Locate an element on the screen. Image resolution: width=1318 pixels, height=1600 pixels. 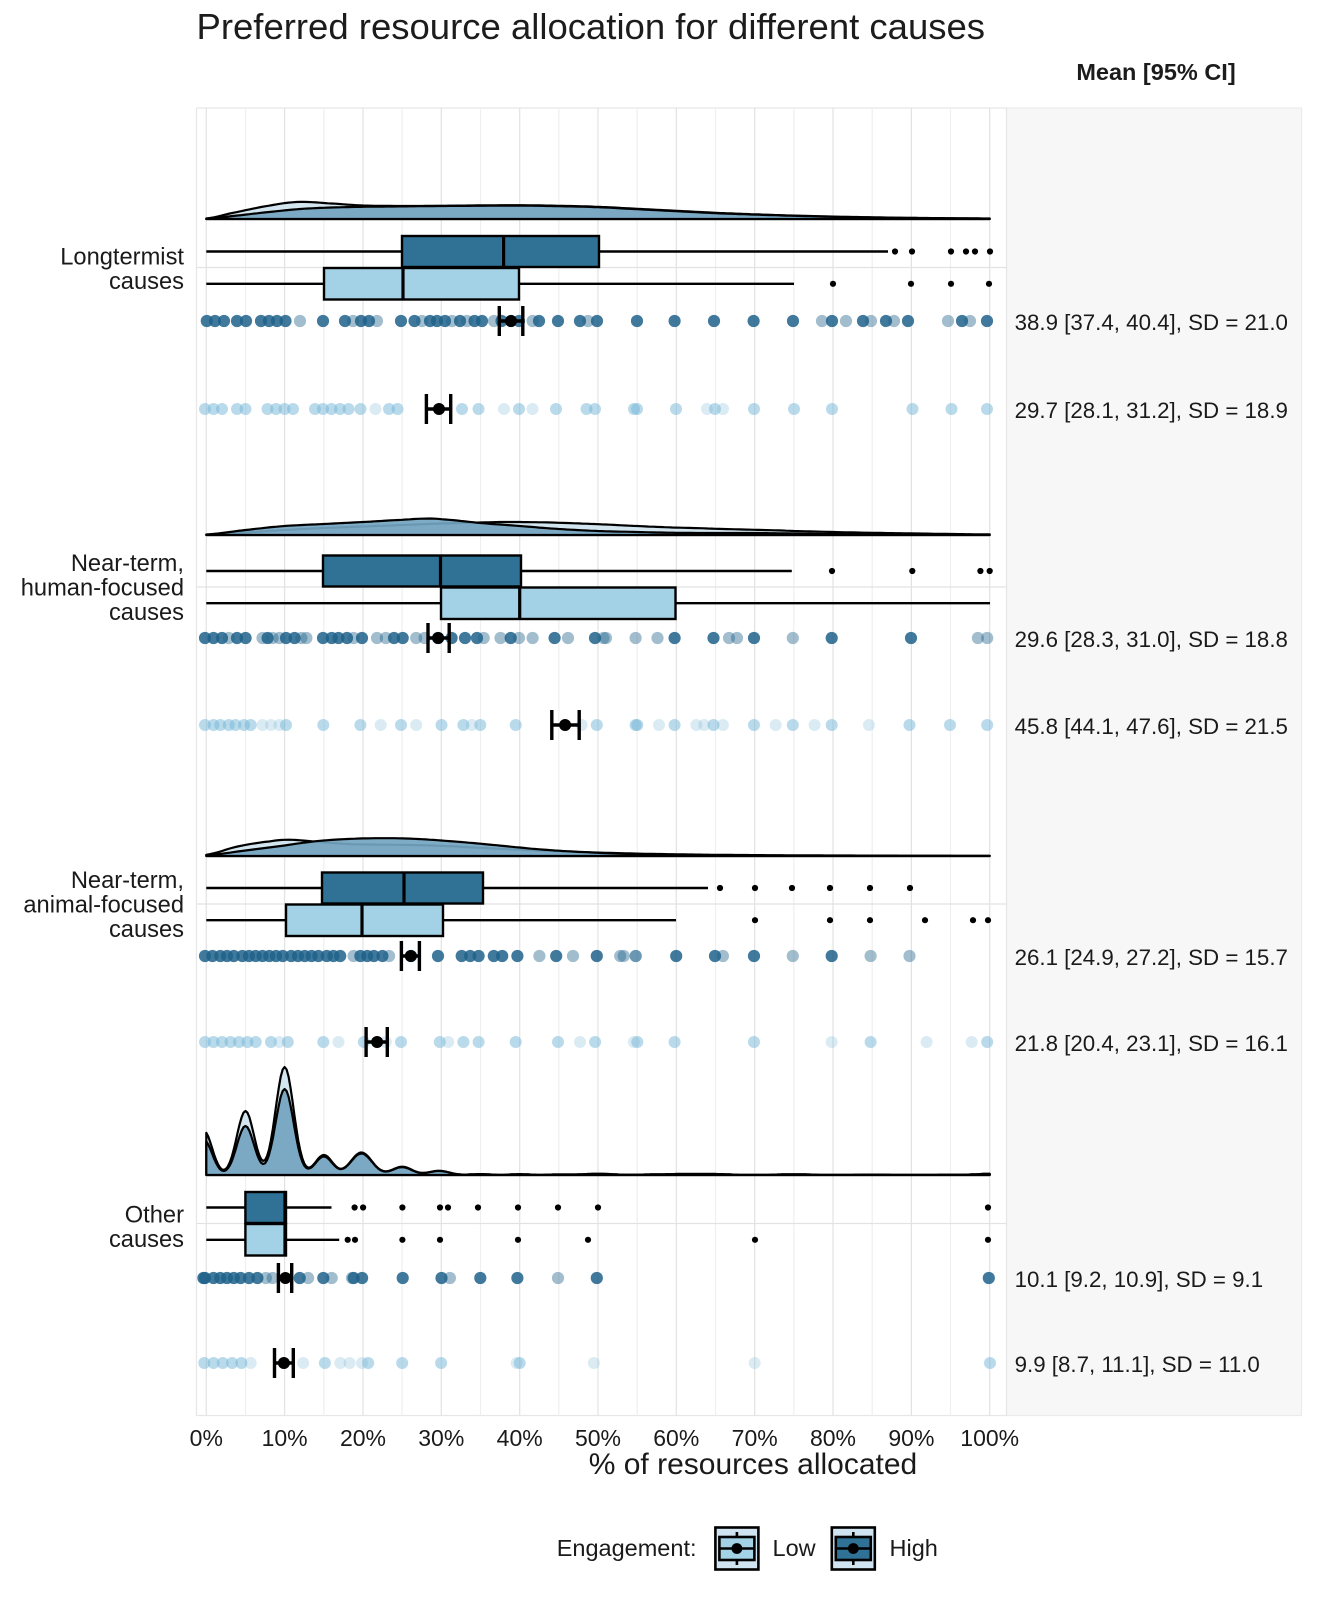
svg-text: 40% is located at coordinates (520, 1438).